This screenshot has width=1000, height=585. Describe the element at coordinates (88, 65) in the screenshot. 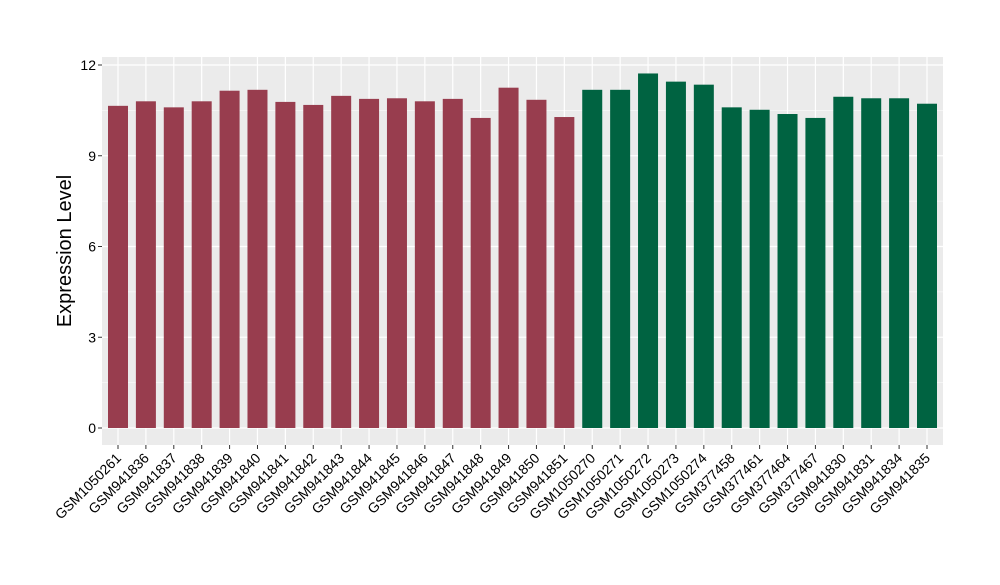

I see `y-tick-label: 12` at that location.